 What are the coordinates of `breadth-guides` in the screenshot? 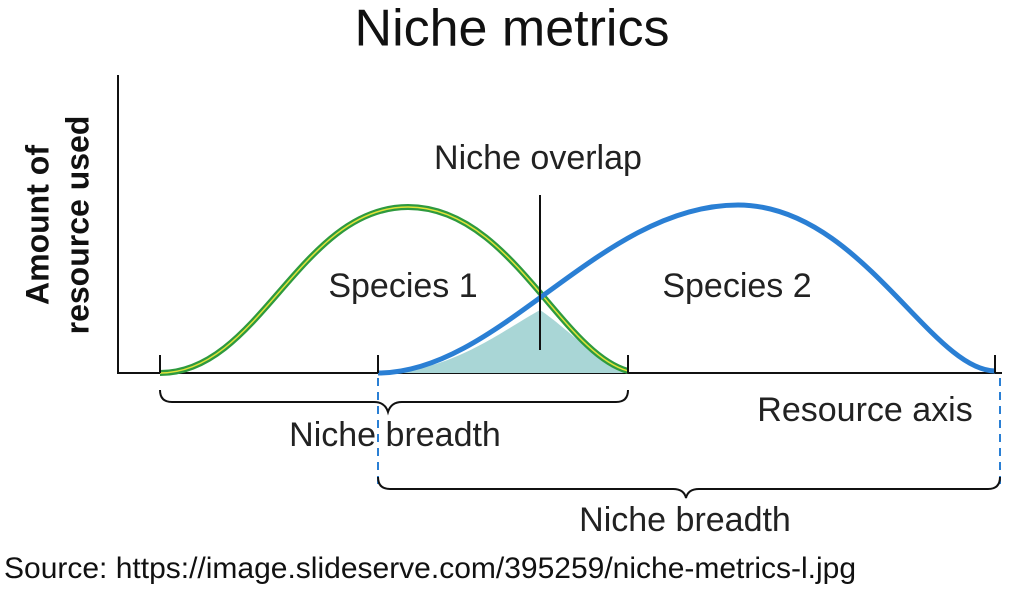 It's located at (689, 434).